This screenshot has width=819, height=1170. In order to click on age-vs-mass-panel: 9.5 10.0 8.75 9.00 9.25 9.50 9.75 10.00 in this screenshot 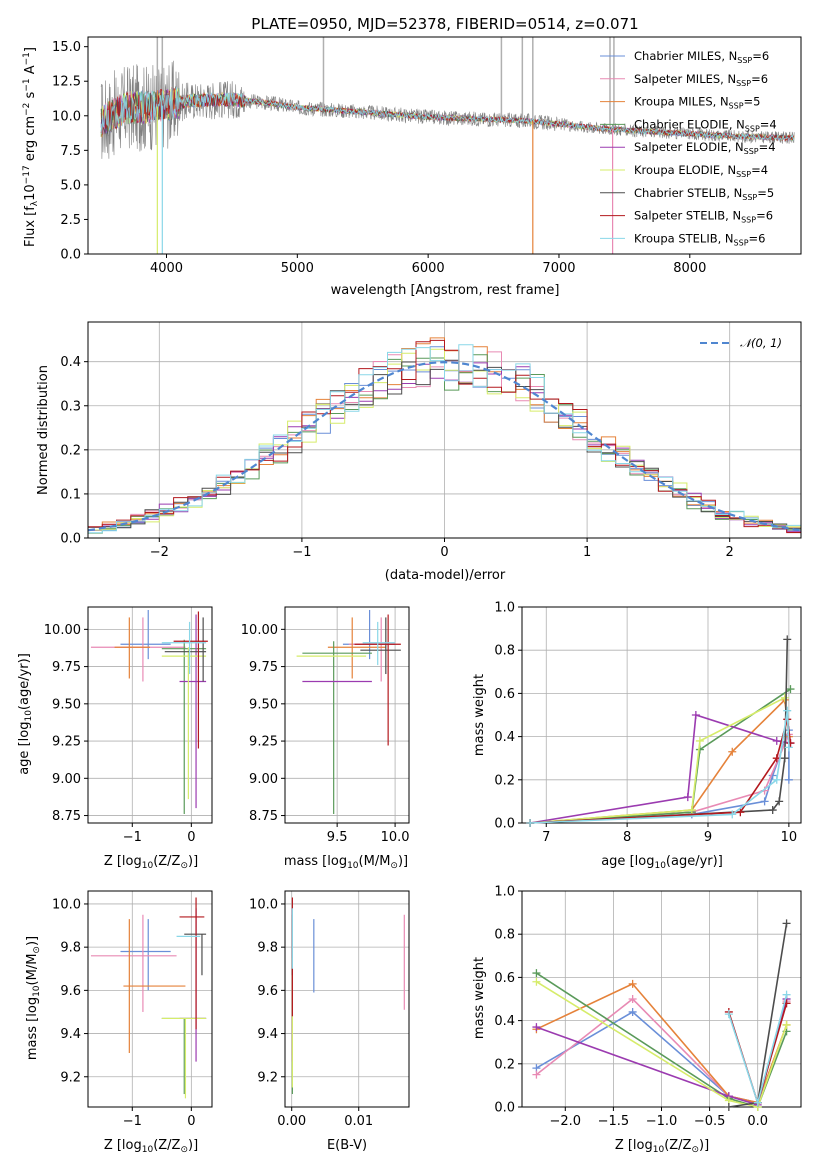, I will do `click(325, 725)`.